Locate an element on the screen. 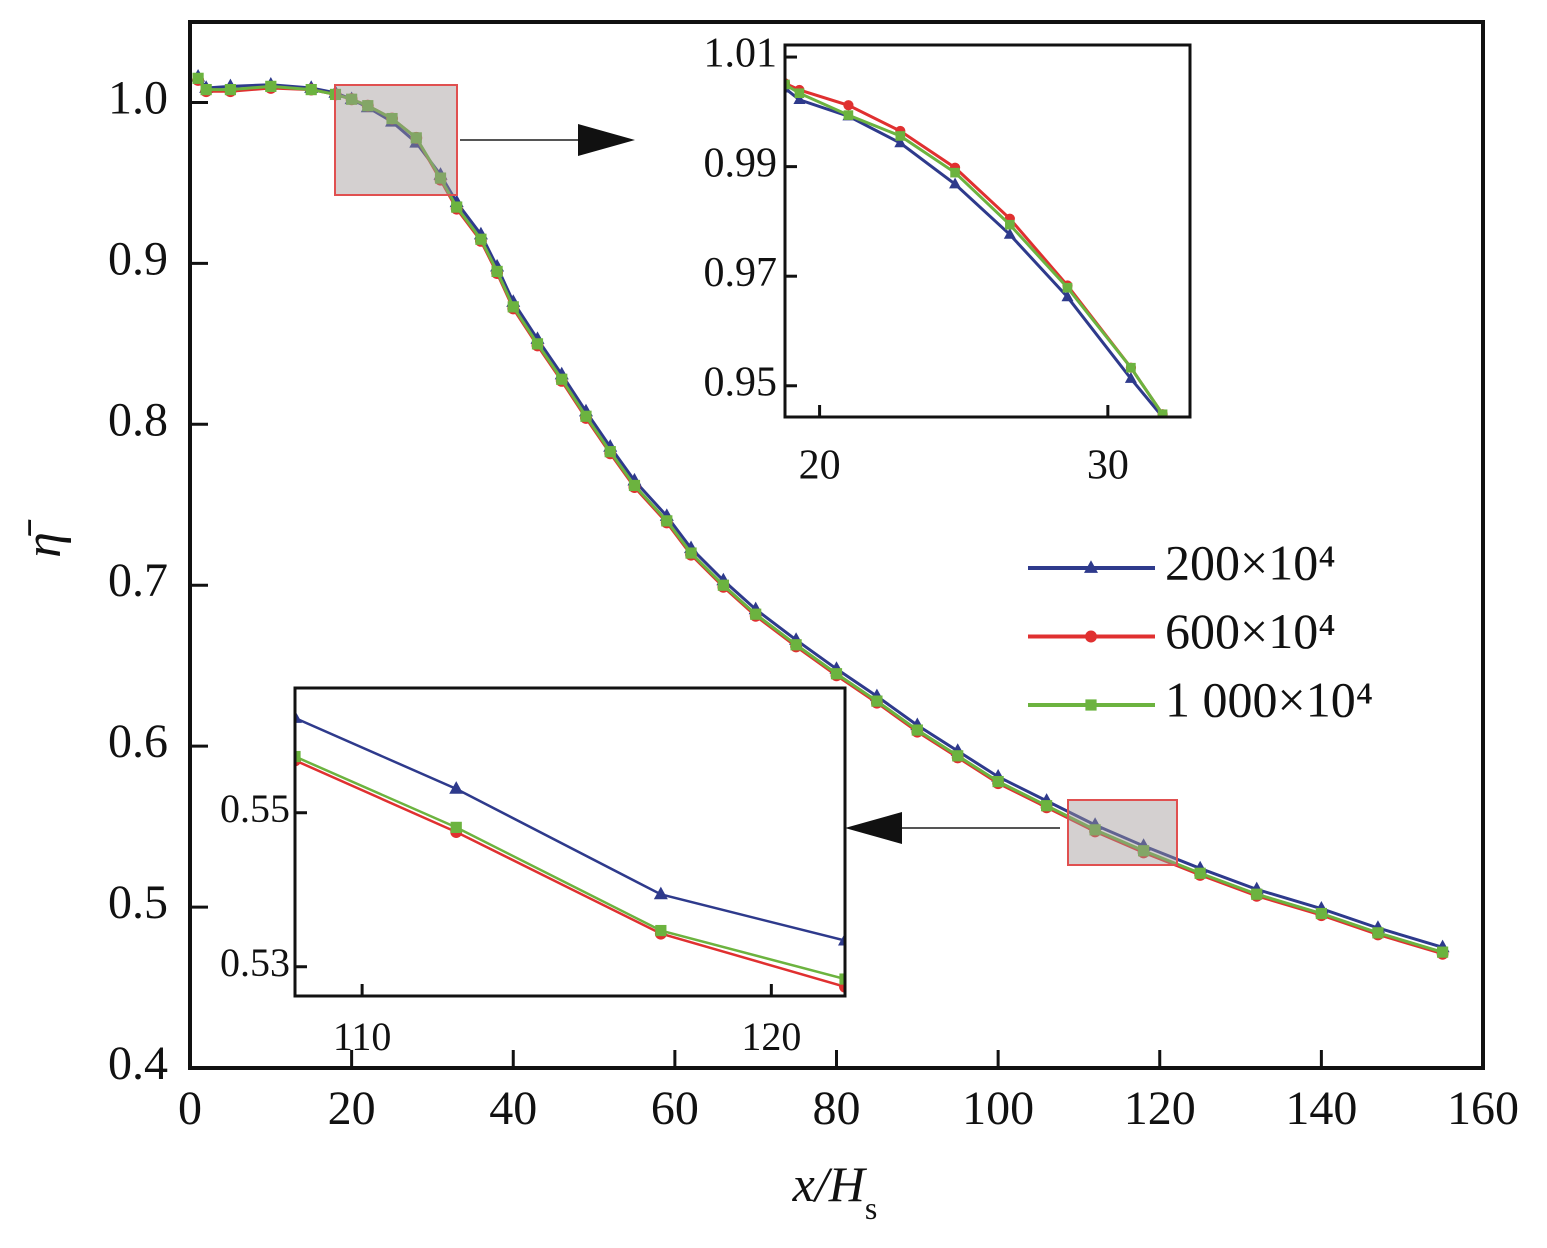  x-axis-label: x/Hs is located at coordinates (835, 1191).